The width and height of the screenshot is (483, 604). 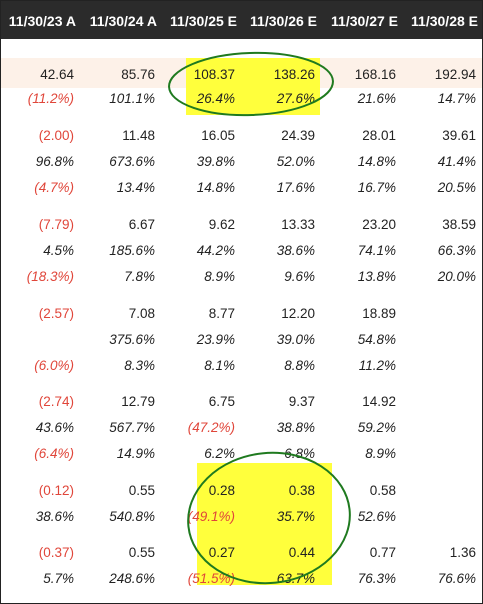 I want to click on table-cell: (0.37), so click(x=56, y=552).